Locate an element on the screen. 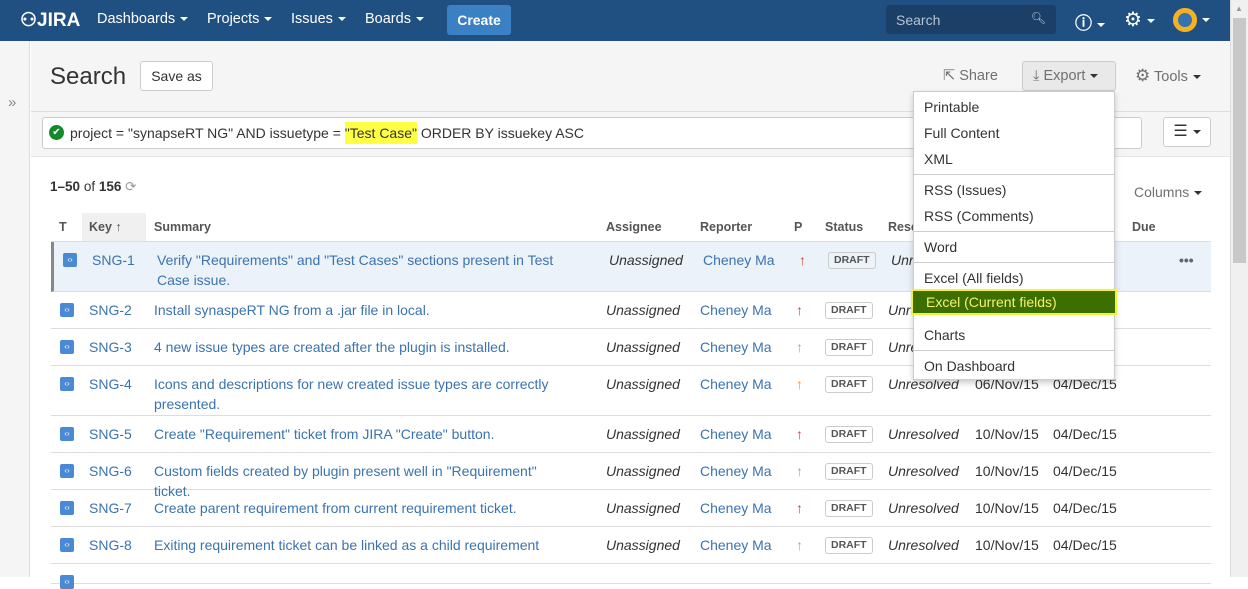 This screenshot has width=1248, height=589. search-input: Search 🔍︎ is located at coordinates (971, 19).